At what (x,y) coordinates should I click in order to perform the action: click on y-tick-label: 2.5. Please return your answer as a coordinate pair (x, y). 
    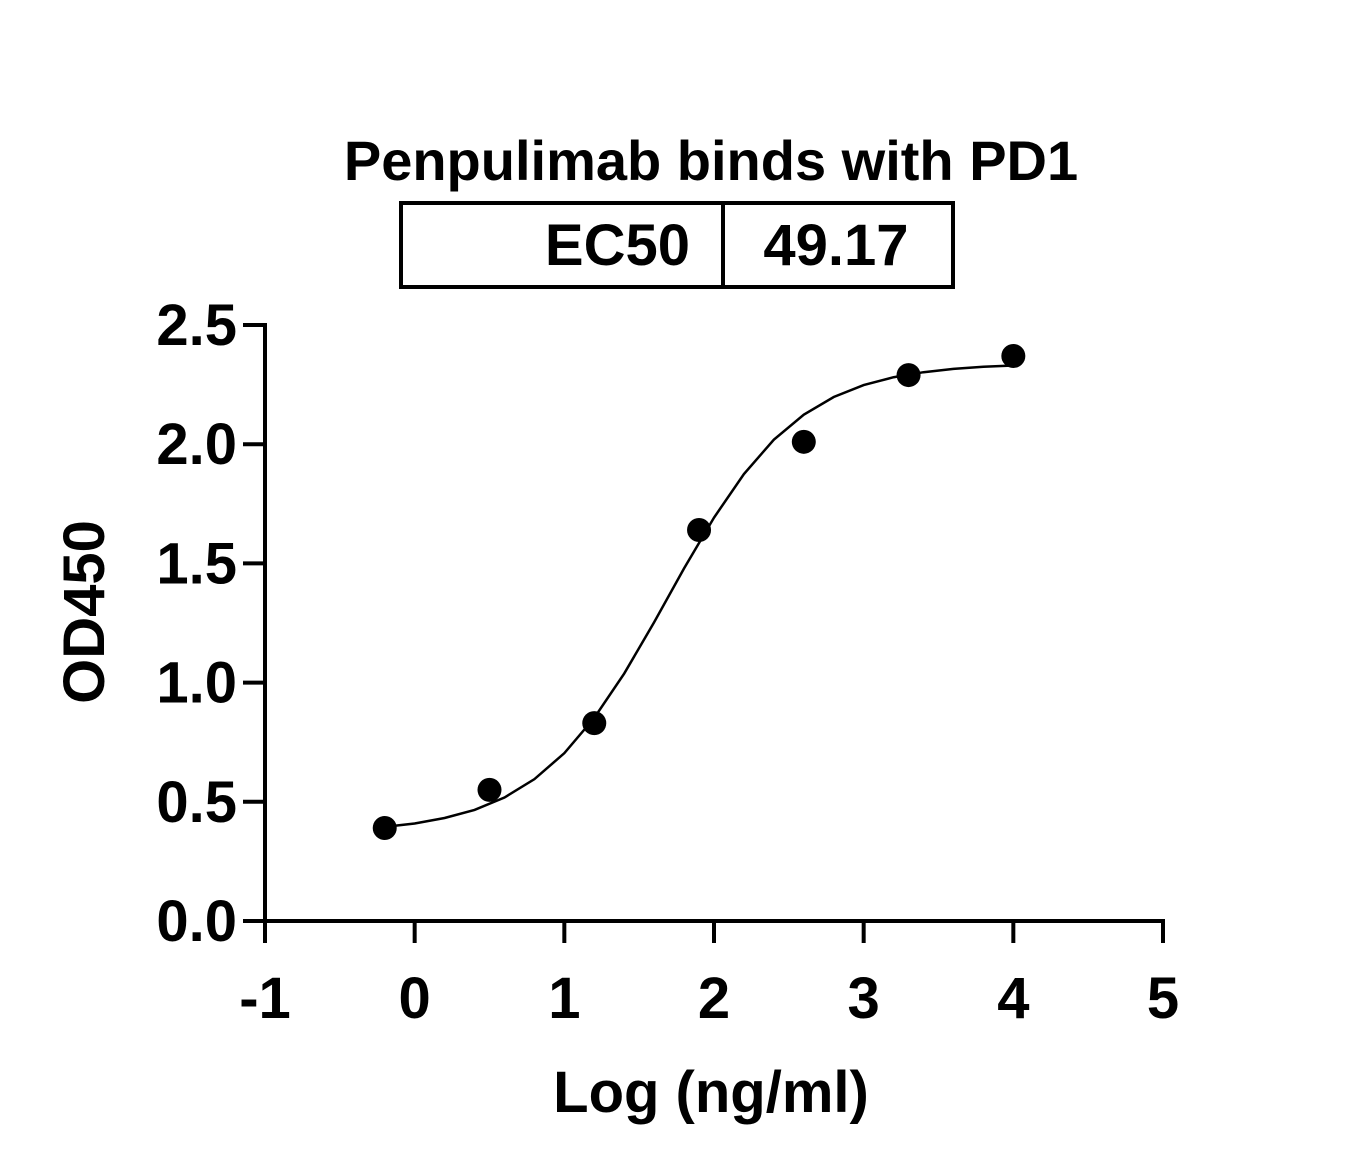
    Looking at the image, I should click on (196, 325).